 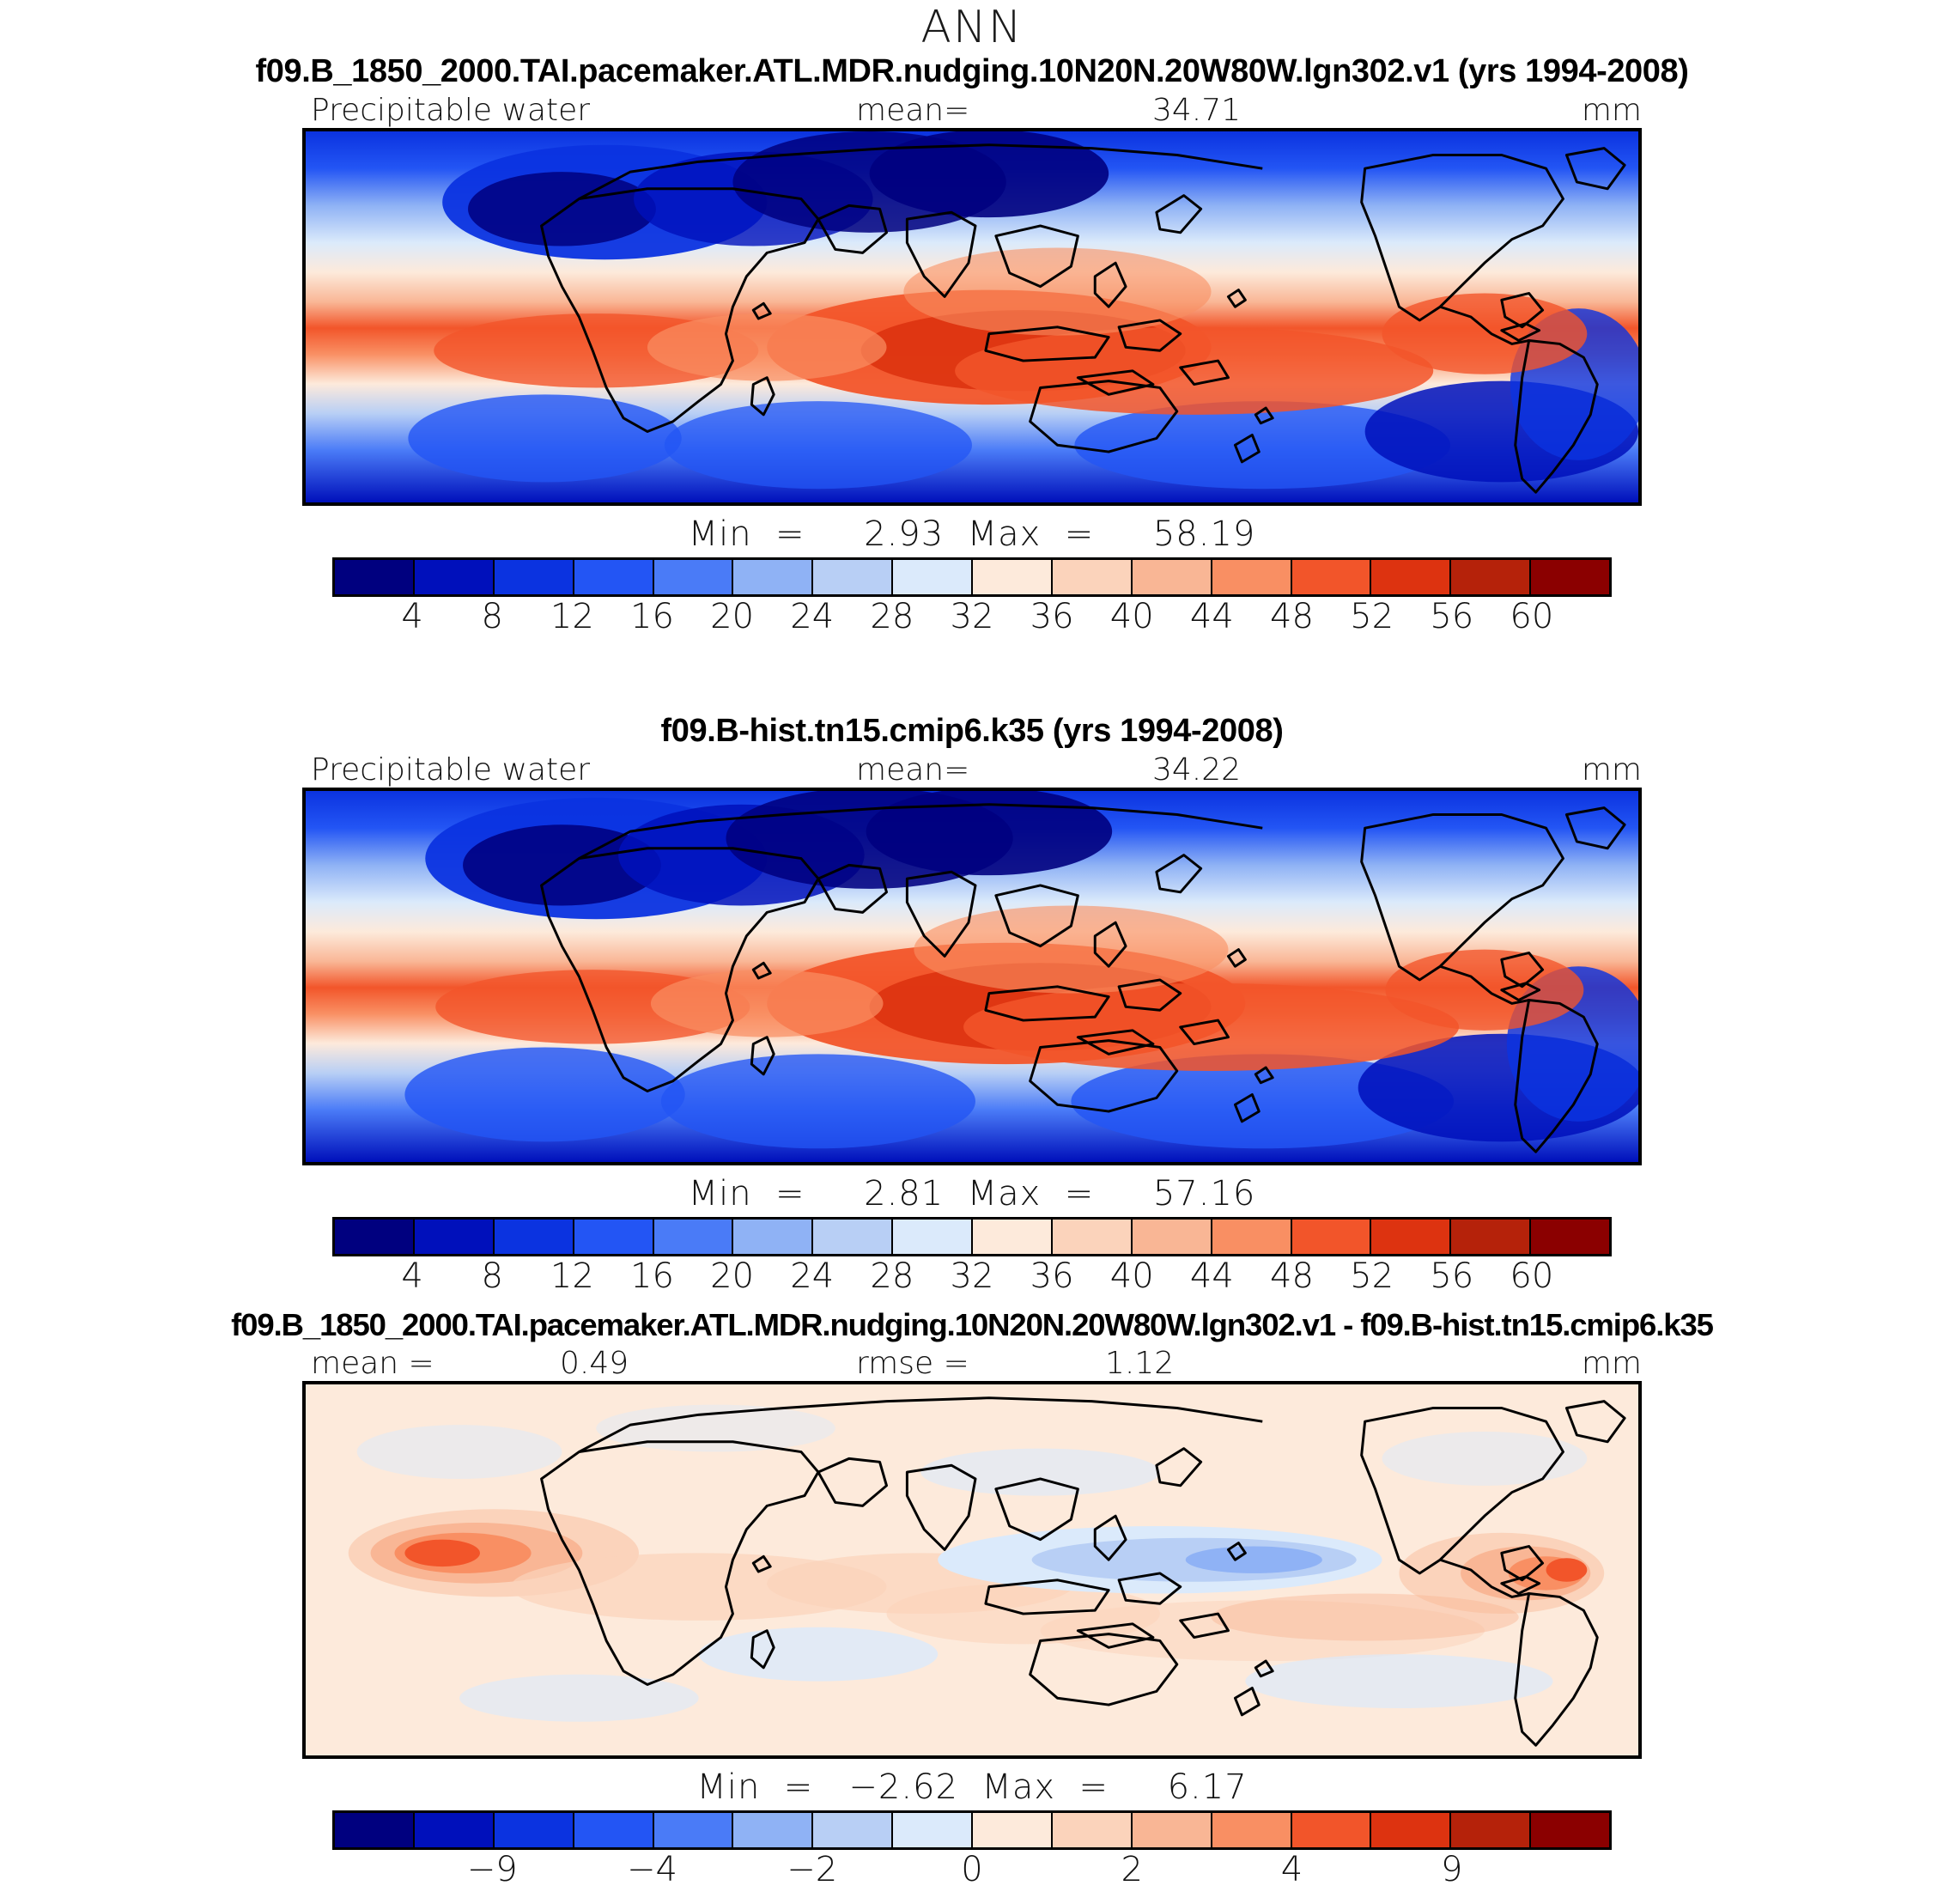 I want to click on colorbar-strip-difference, so click(x=972, y=1830).